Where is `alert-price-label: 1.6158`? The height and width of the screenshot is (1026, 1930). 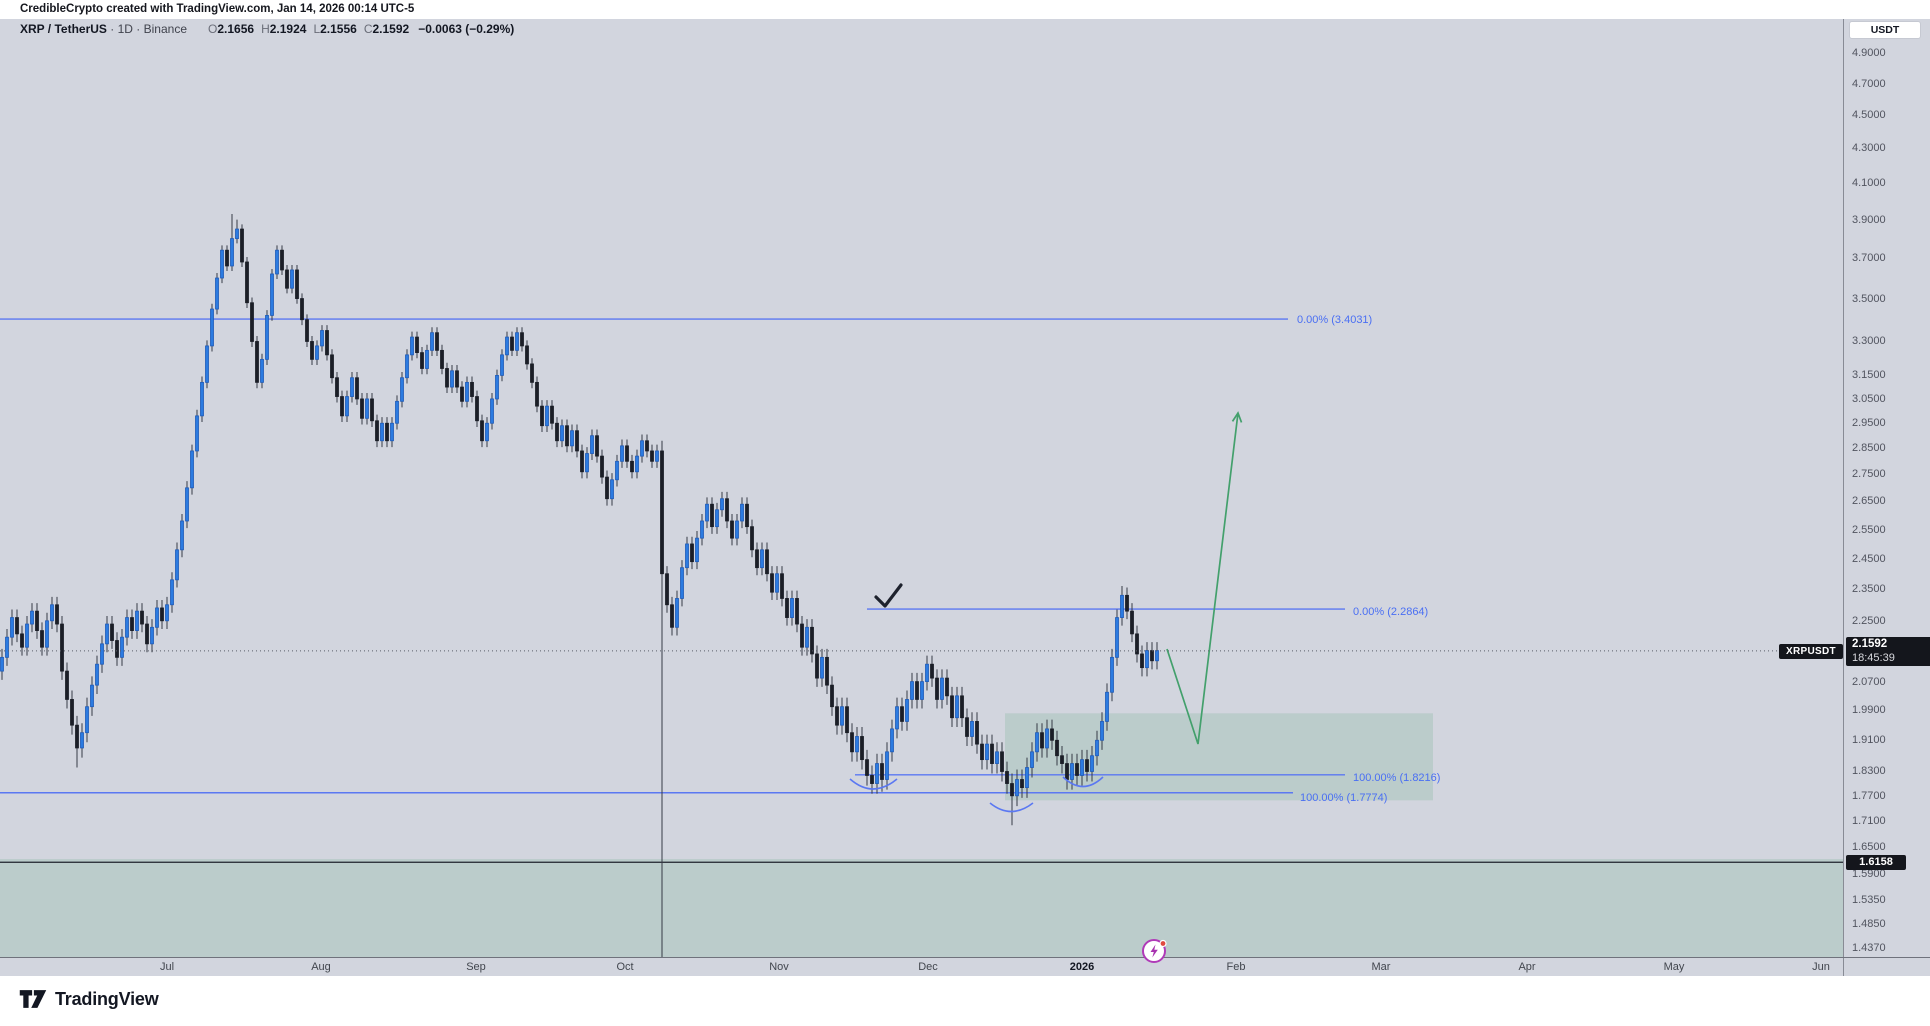
alert-price-label: 1.6158 is located at coordinates (1876, 862).